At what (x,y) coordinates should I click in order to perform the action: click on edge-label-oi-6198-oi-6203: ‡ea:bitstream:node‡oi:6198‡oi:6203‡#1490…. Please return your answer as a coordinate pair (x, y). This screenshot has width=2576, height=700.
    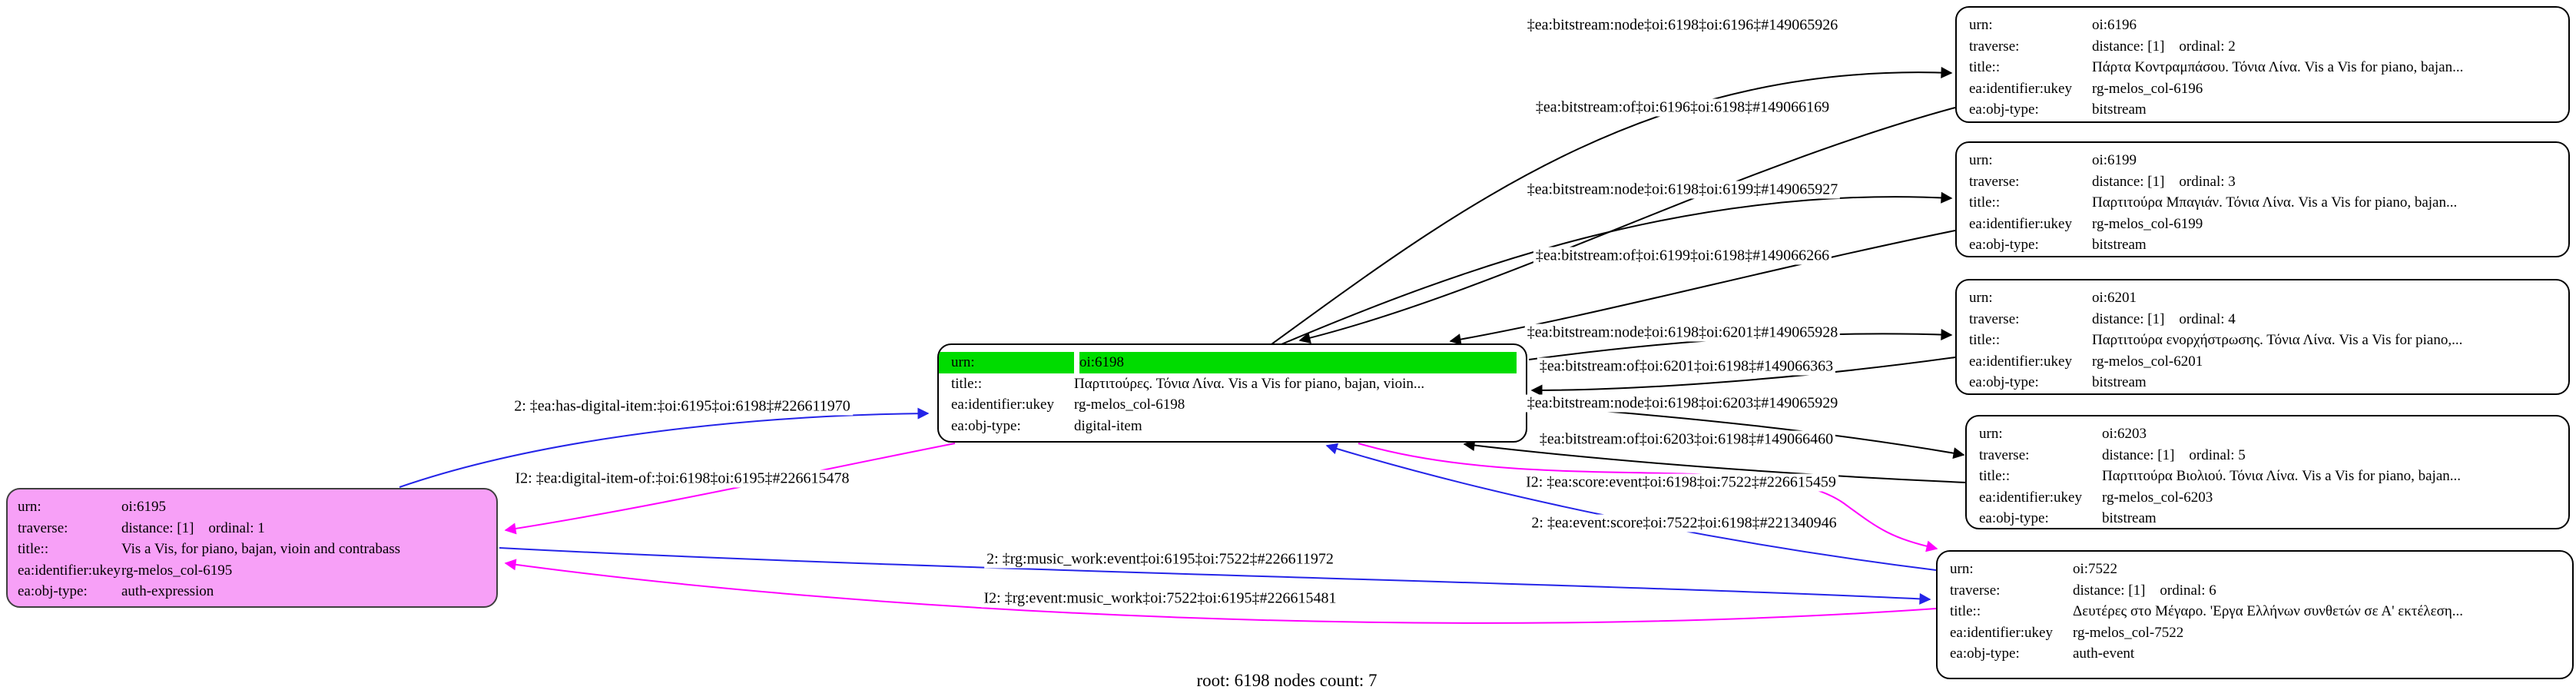
    Looking at the image, I should click on (1682, 403).